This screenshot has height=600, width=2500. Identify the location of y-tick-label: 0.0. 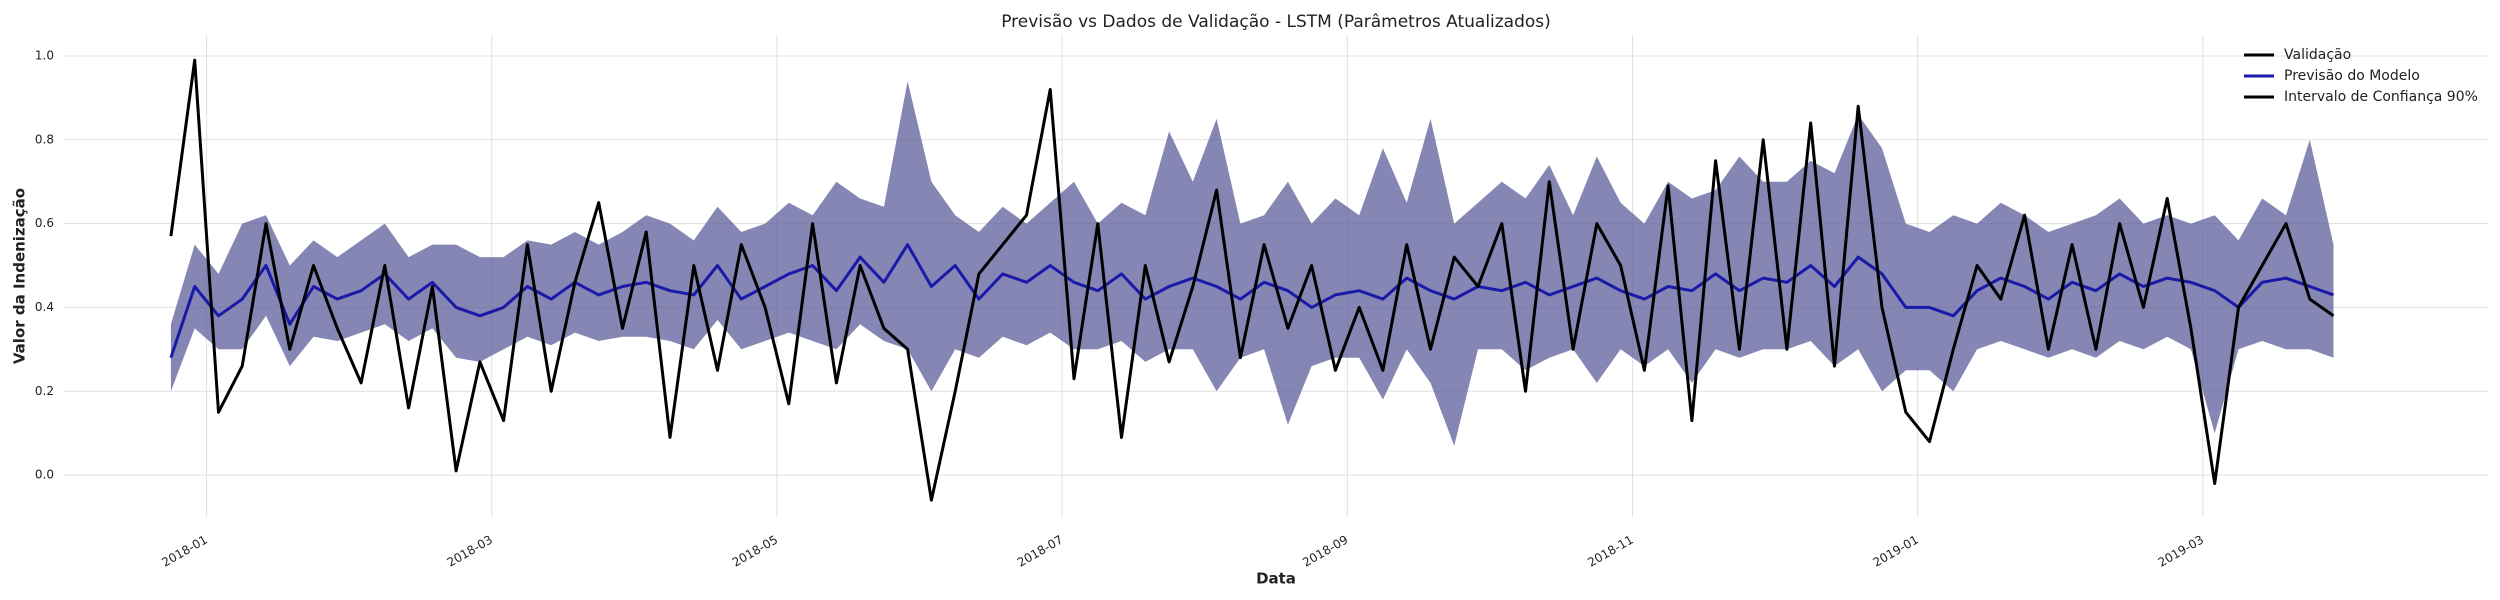
(44, 475).